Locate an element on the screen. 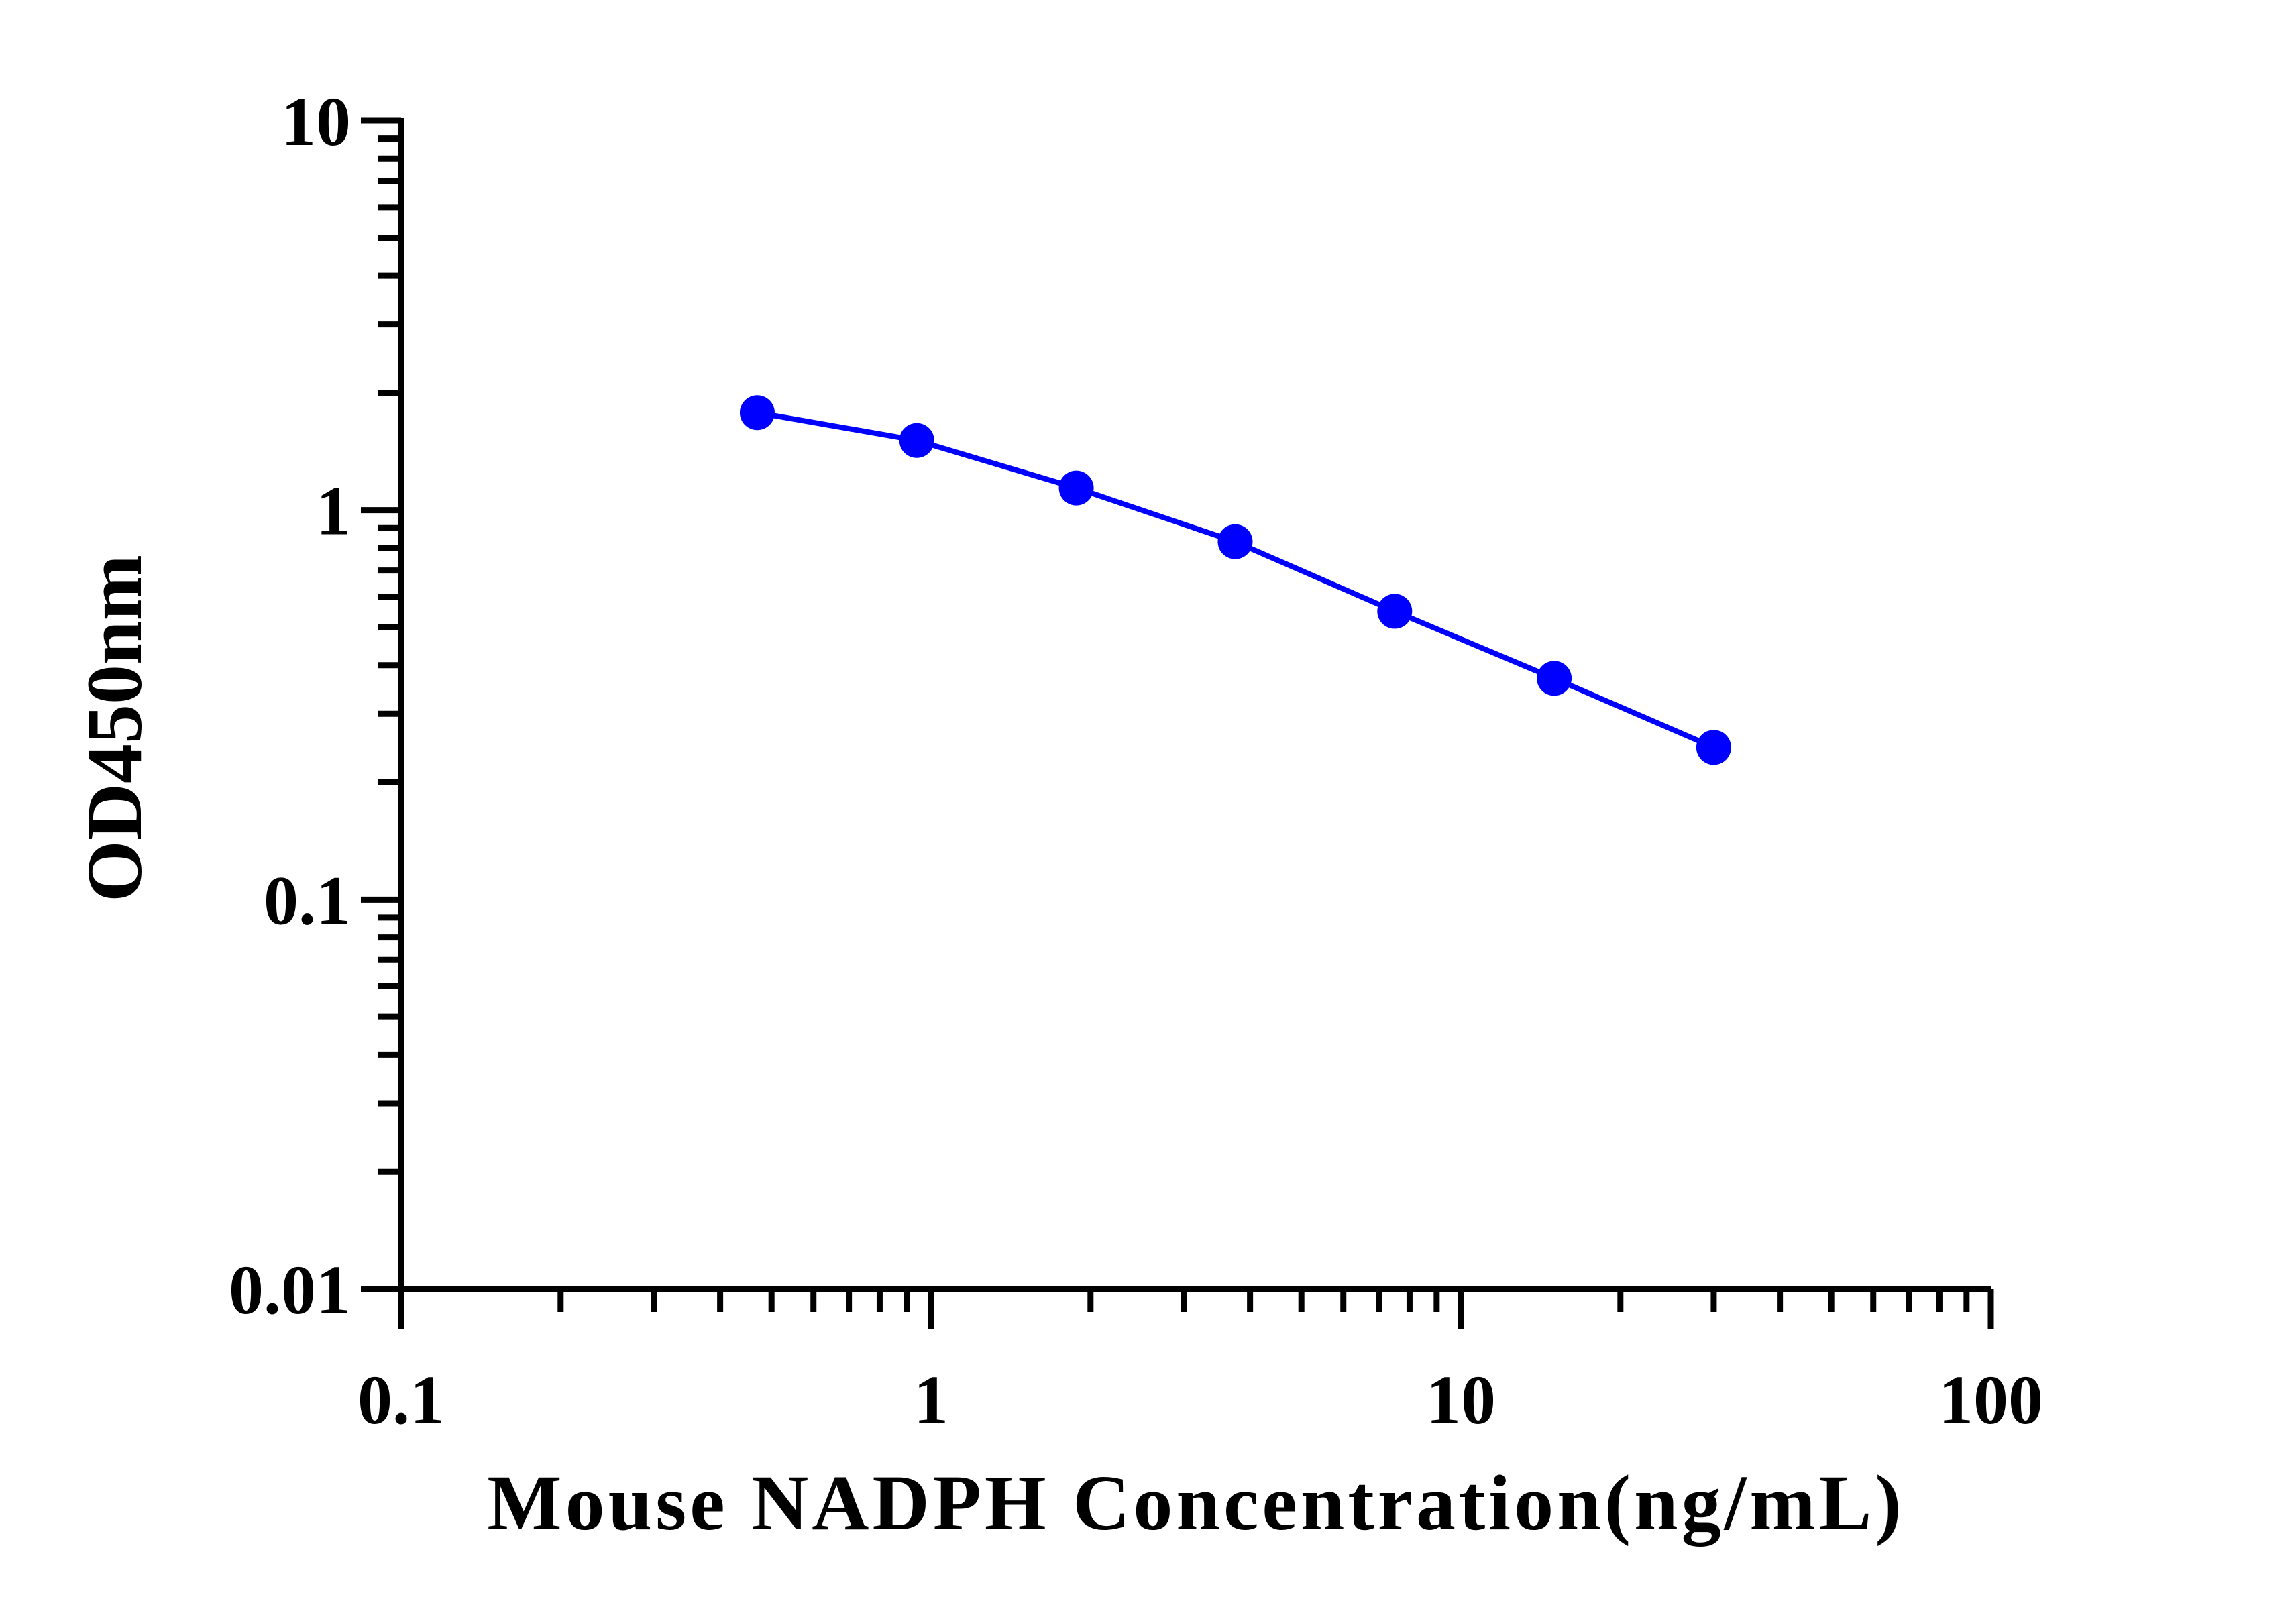  x-tick-label: 0.1 is located at coordinates (401, 1401).